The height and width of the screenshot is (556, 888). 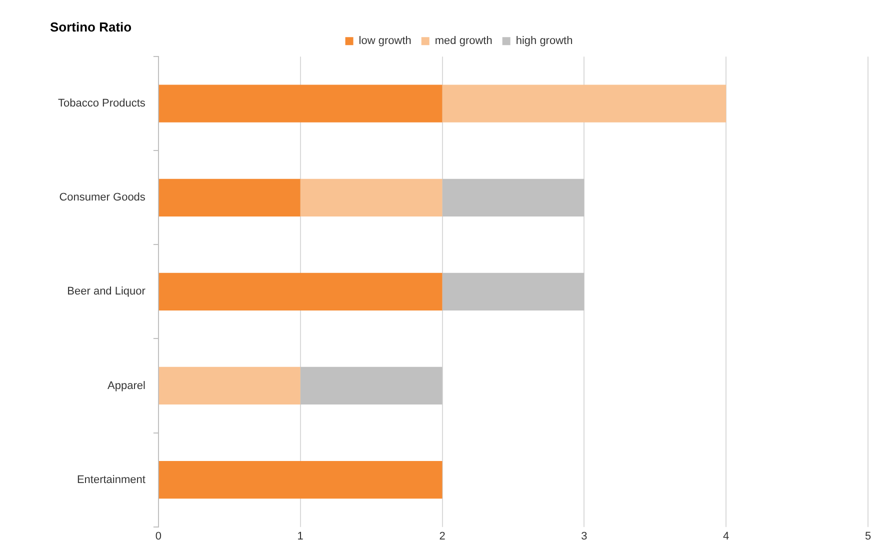 What do you see at coordinates (584, 536) in the screenshot?
I see `x-tick-label: 3` at bounding box center [584, 536].